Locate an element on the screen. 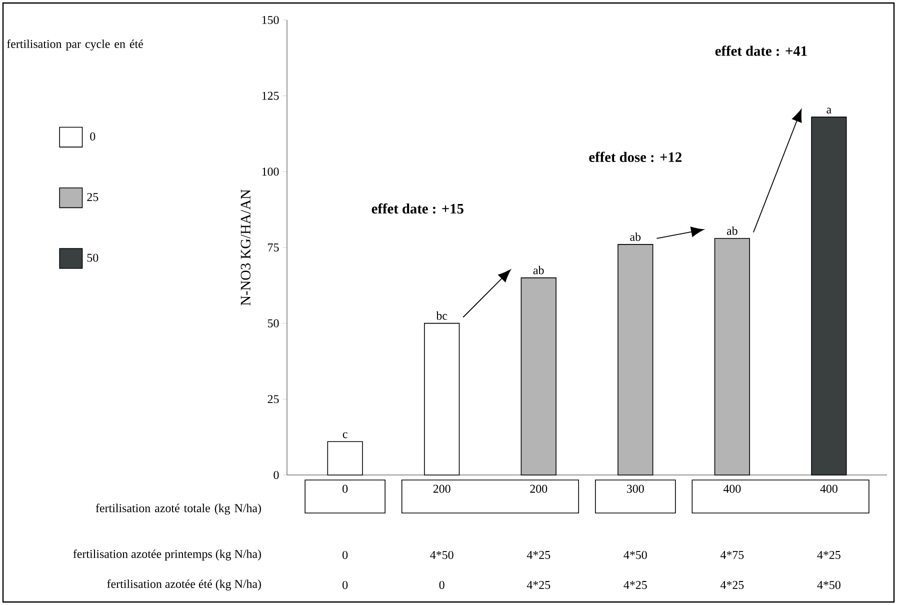 The image size is (897, 605). y-tick-label: 100 is located at coordinates (270, 172).